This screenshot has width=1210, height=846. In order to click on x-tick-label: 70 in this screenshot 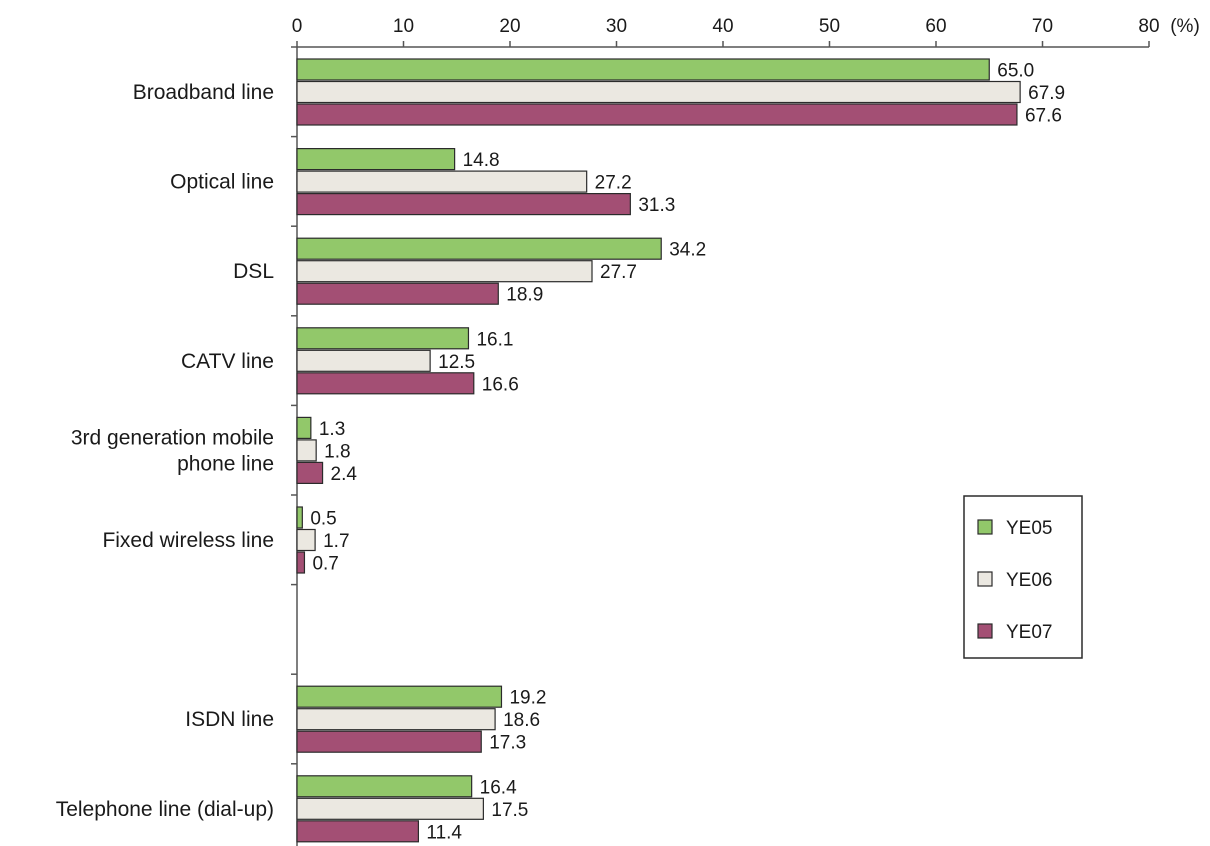, I will do `click(1042, 26)`.